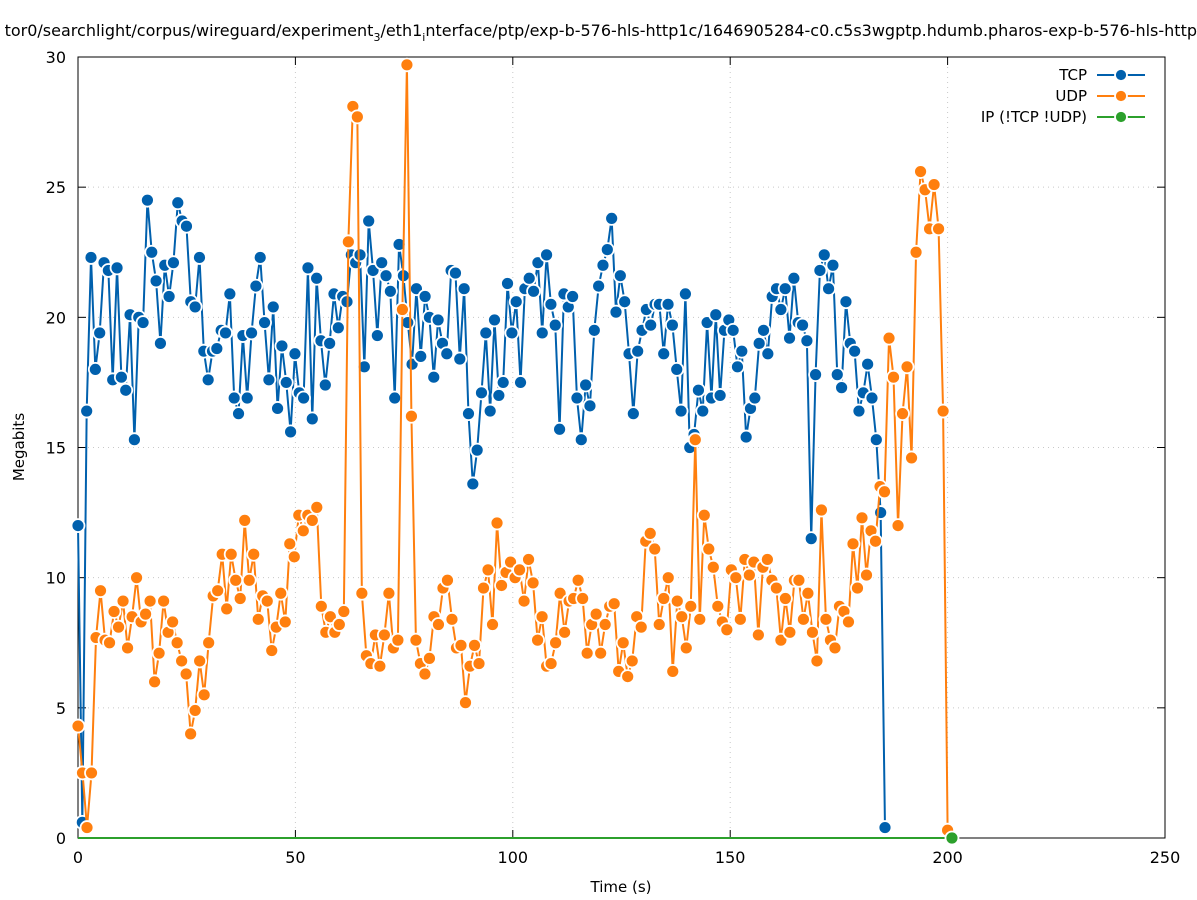 The image size is (1197, 900). What do you see at coordinates (19, 447) in the screenshot?
I see `y-axis-label: Megabits` at bounding box center [19, 447].